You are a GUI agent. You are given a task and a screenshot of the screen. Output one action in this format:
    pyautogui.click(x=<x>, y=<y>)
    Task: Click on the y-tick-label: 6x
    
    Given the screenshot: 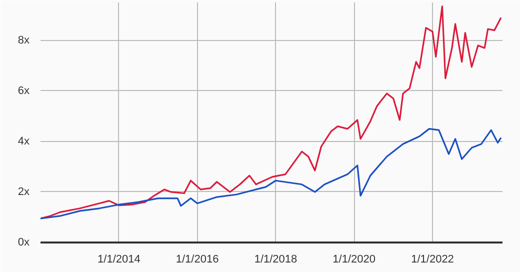 What is the action you would take?
    pyautogui.click(x=24, y=90)
    